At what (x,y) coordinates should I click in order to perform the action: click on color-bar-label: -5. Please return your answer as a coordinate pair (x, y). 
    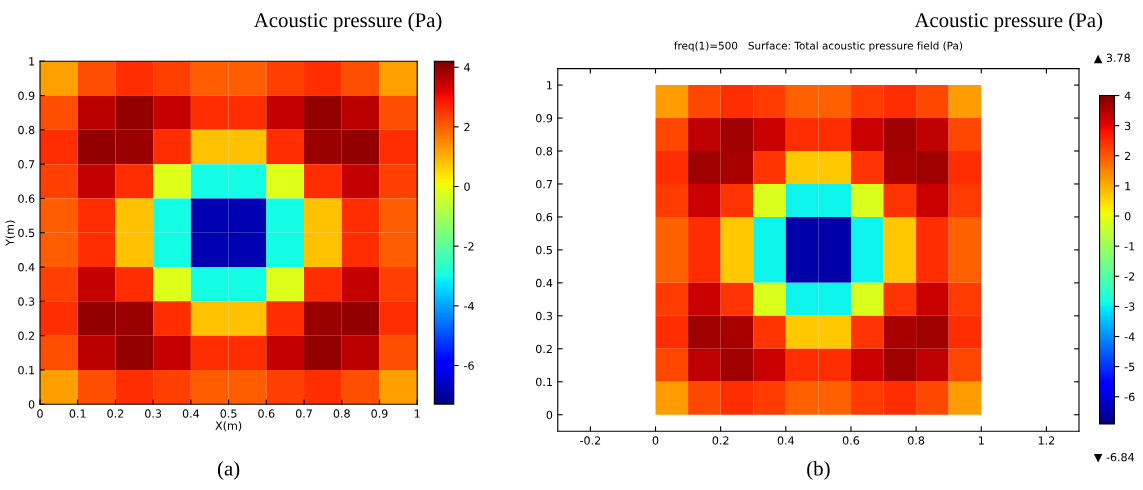
    Looking at the image, I should click on (1129, 366).